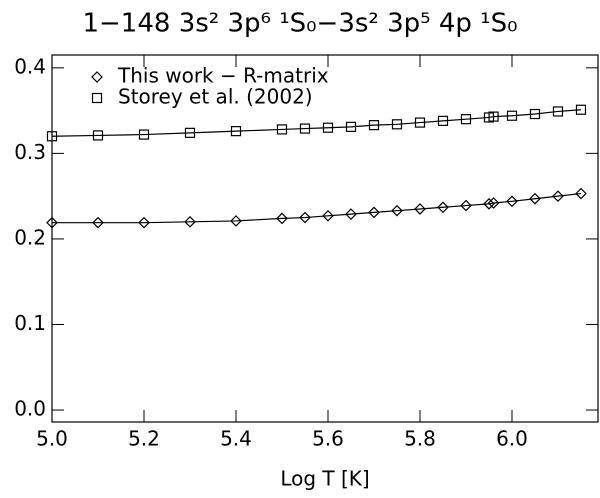  Describe the element at coordinates (215, 97) in the screenshot. I see `legend-label: Storey et al. (2002)` at that location.